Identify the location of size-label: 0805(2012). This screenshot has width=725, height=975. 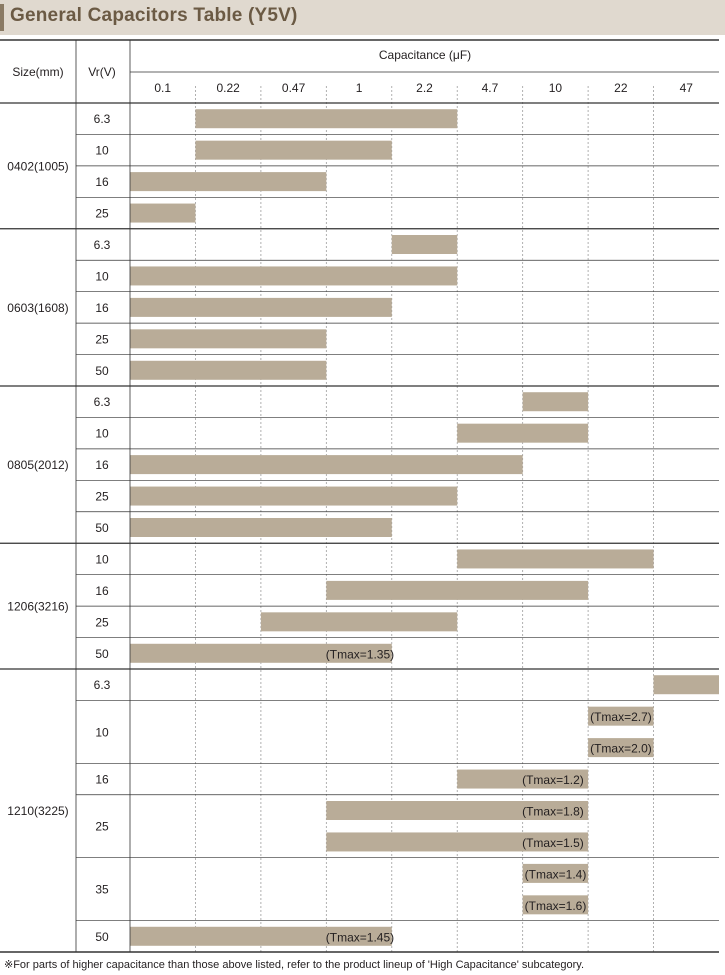
(37, 465).